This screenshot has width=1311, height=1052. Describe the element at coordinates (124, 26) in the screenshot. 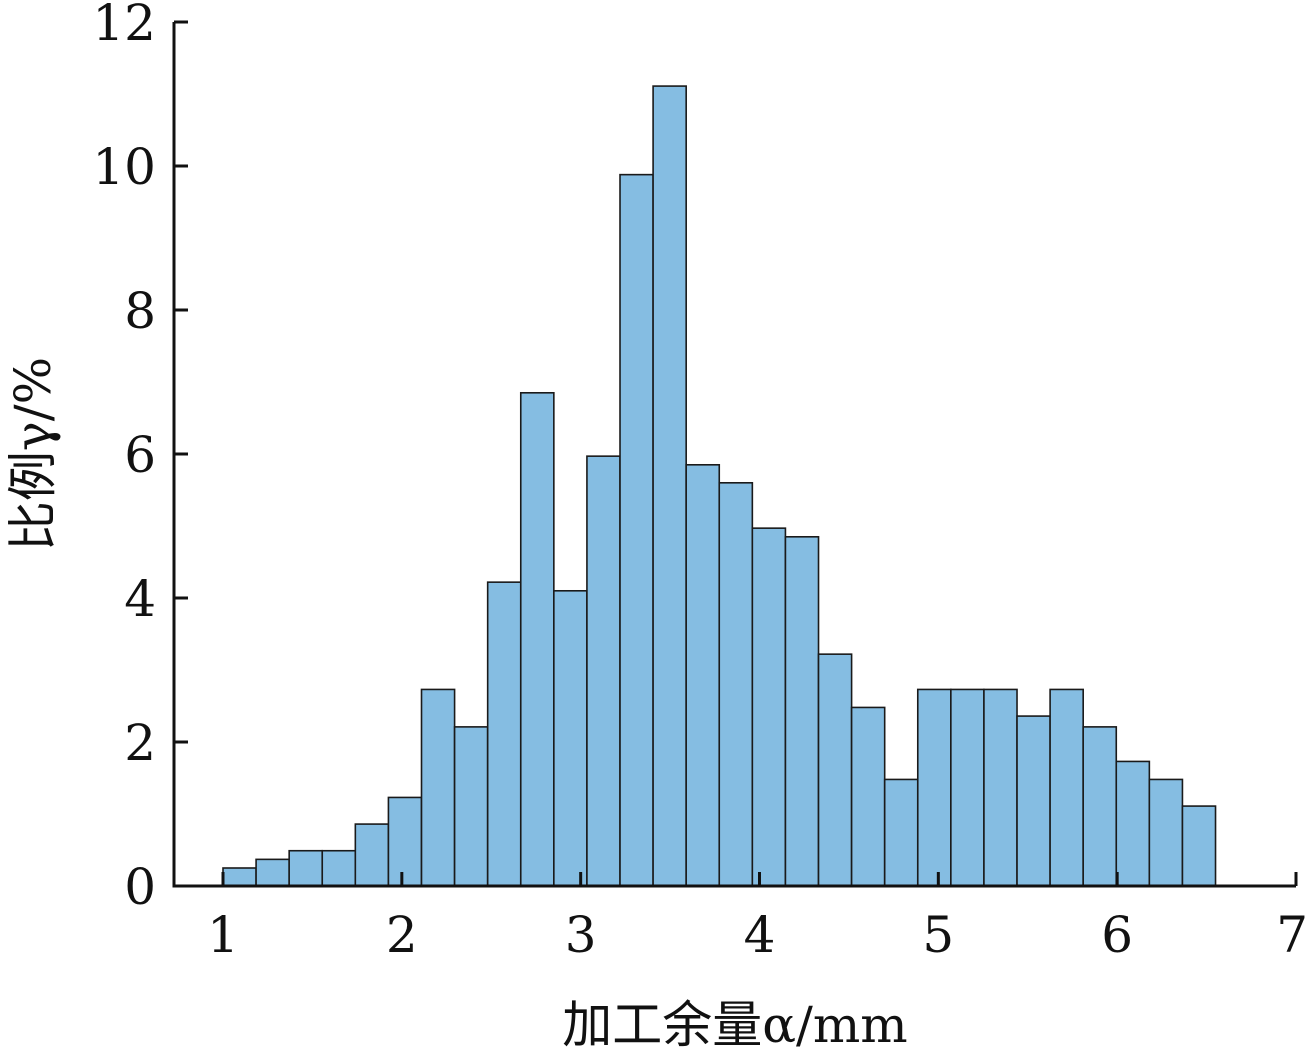

I see `y-tick-label-12: 12` at that location.